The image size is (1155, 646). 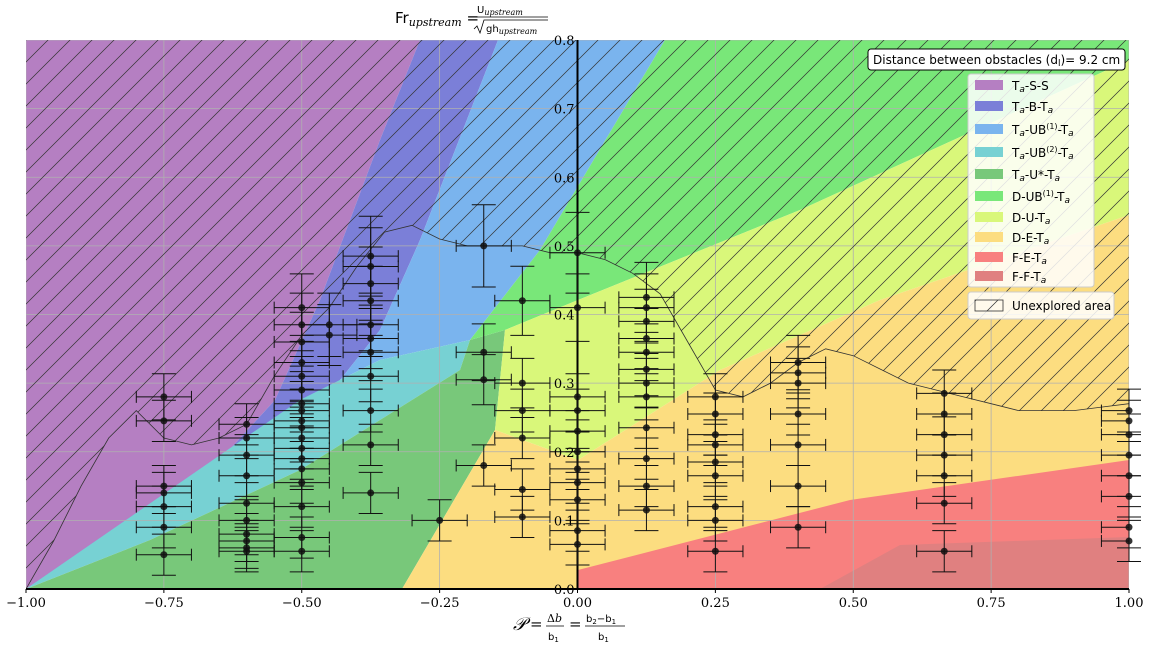 I want to click on svg-text: D-U-Ta, so click(x=1031, y=219).